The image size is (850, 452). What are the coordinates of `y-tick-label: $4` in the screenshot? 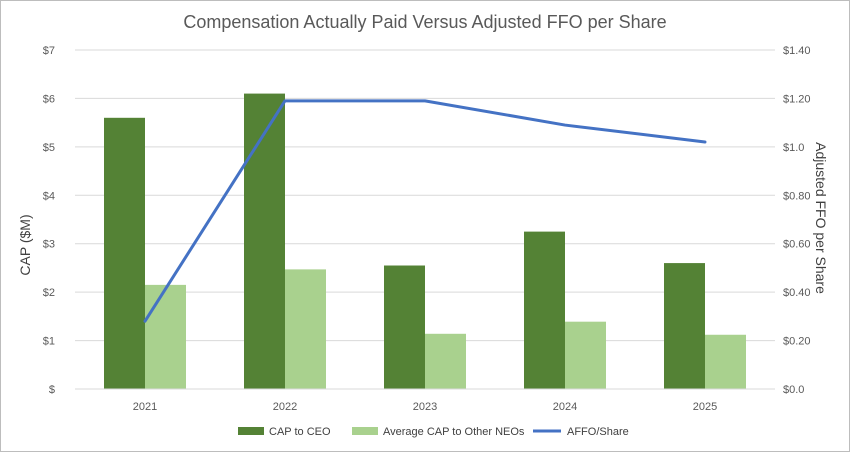 It's located at (49, 196).